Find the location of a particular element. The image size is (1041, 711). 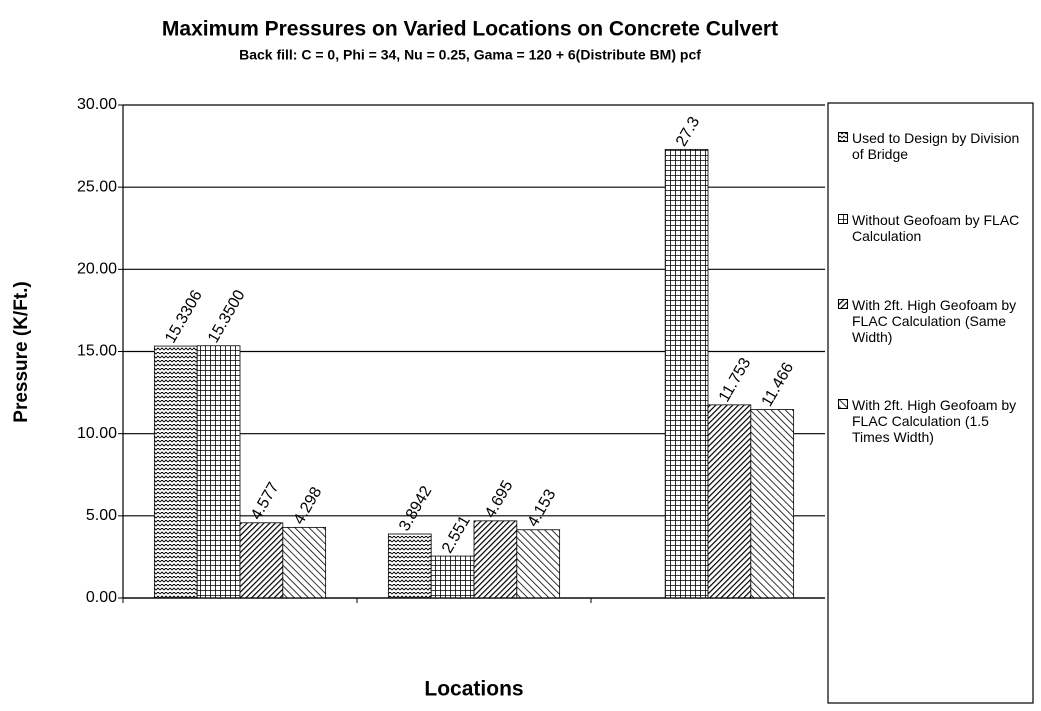

data-label: 15.3500 is located at coordinates (227, 316).